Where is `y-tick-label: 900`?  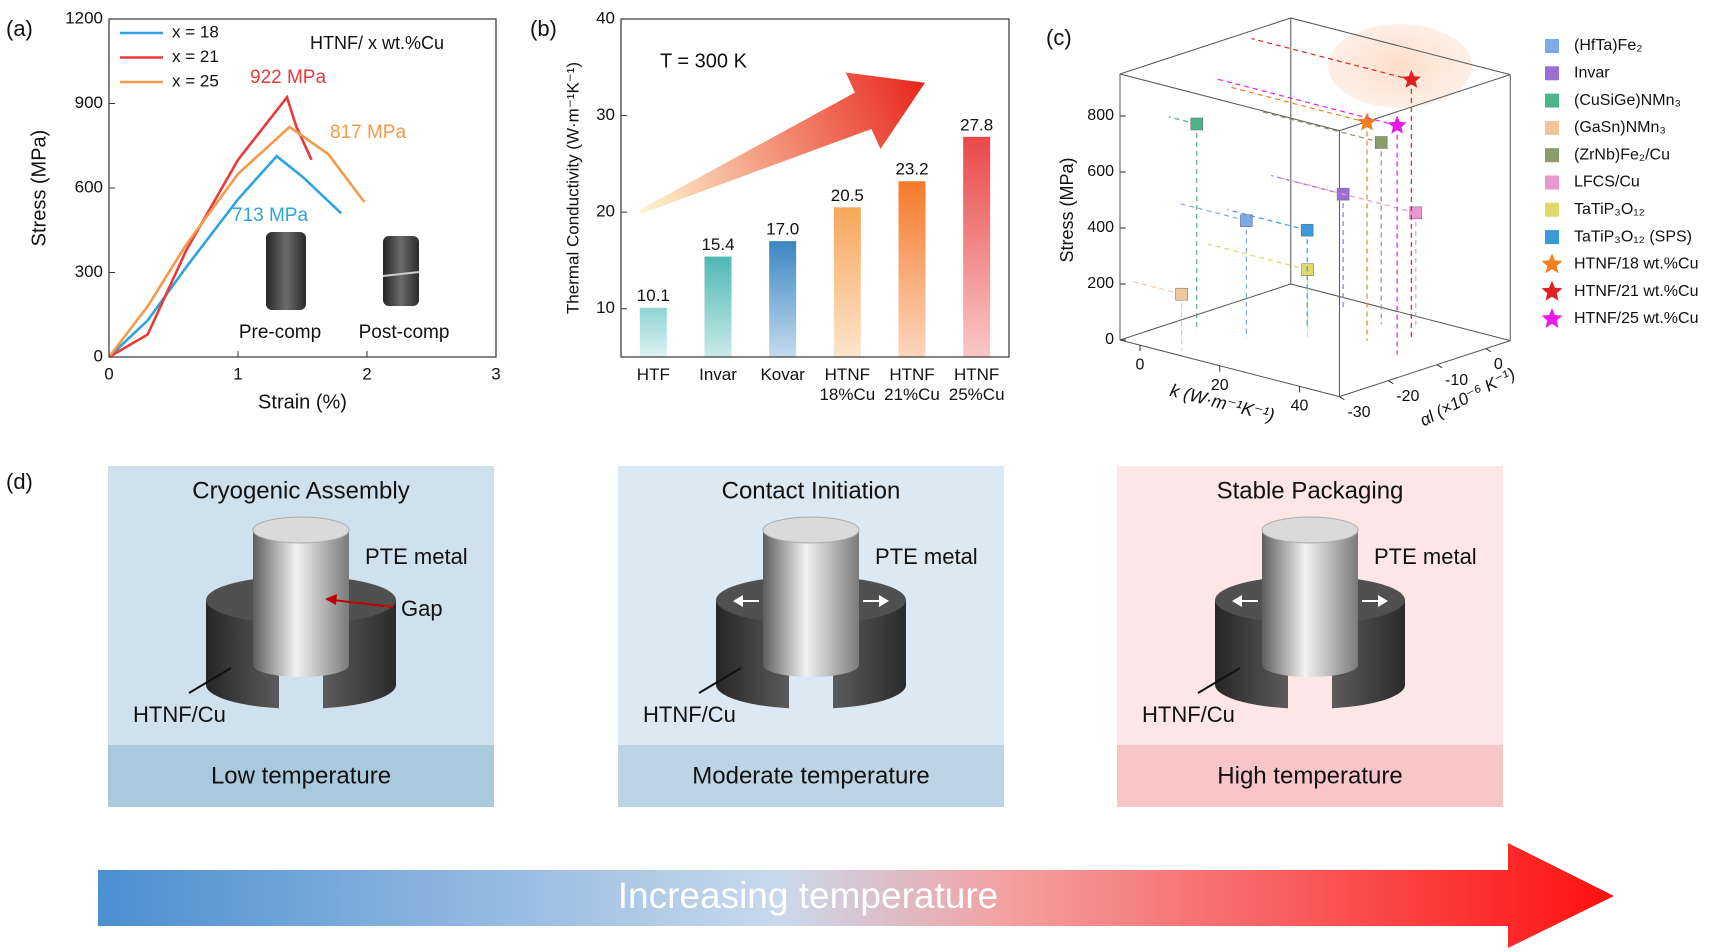 y-tick-label: 900 is located at coordinates (89, 102).